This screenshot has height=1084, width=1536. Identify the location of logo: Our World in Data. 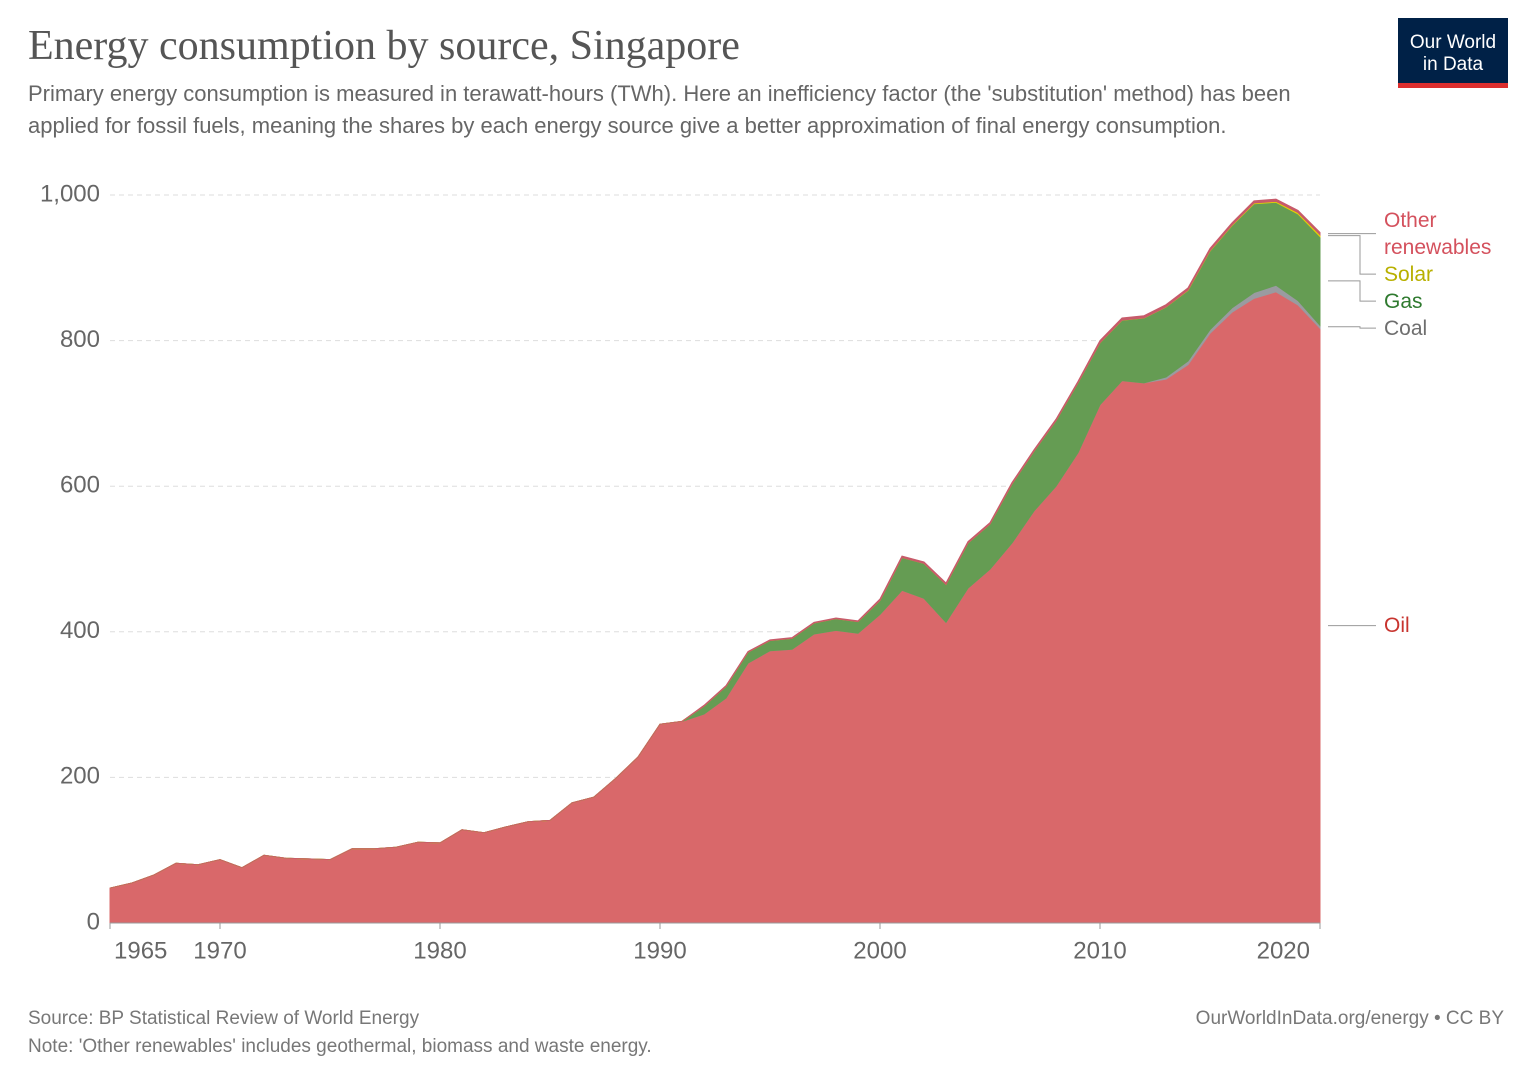
(1453, 53).